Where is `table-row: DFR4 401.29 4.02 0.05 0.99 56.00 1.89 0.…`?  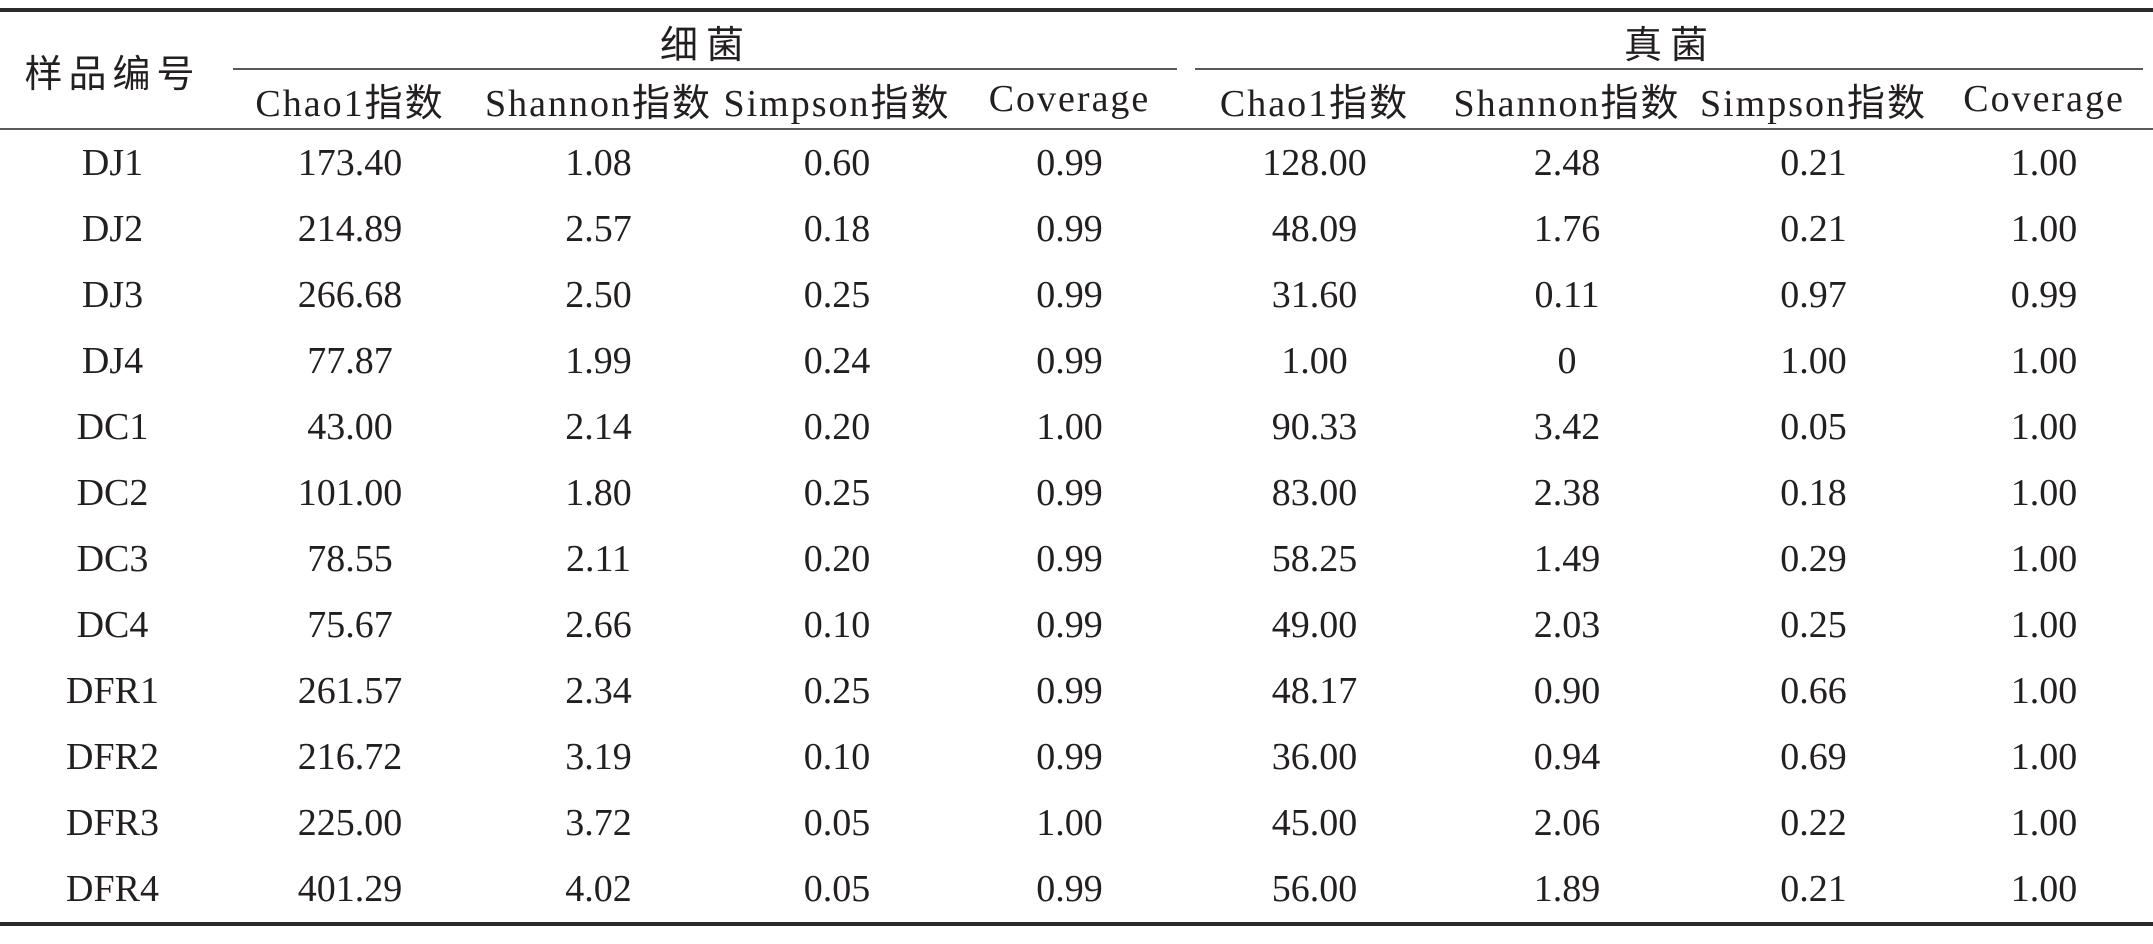 table-row: DFR4 401.29 4.02 0.05 0.99 56.00 1.89 0.… is located at coordinates (1076, 890).